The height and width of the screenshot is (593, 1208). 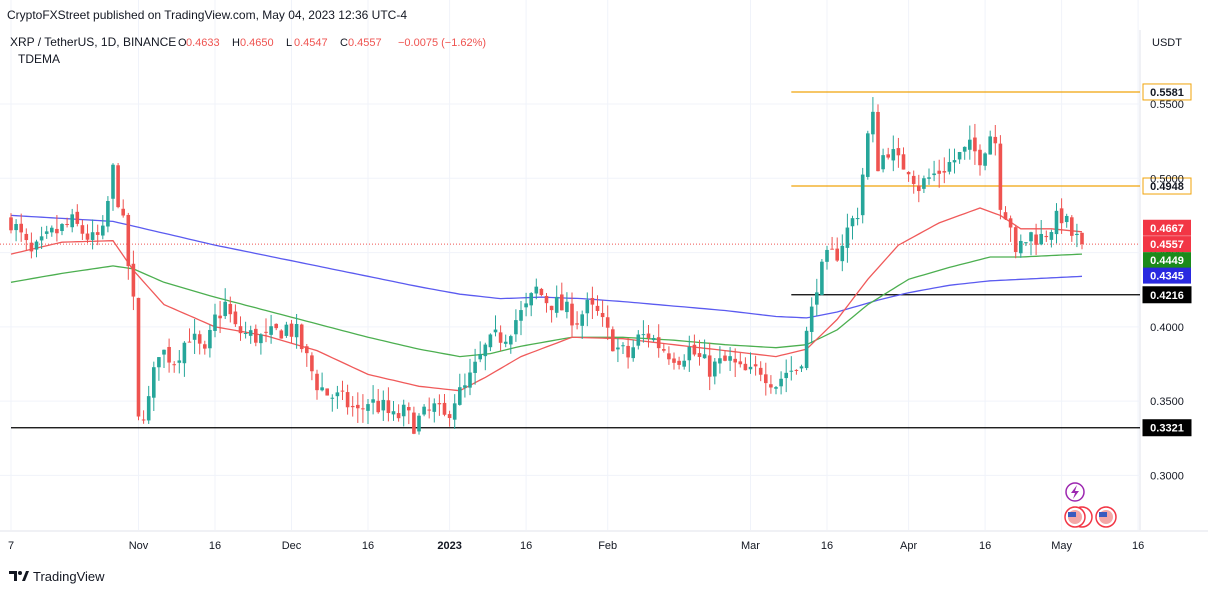 What do you see at coordinates (93, 42) in the screenshot?
I see `symbol-title: XRP / TetherUS, 1D, BINANCE` at bounding box center [93, 42].